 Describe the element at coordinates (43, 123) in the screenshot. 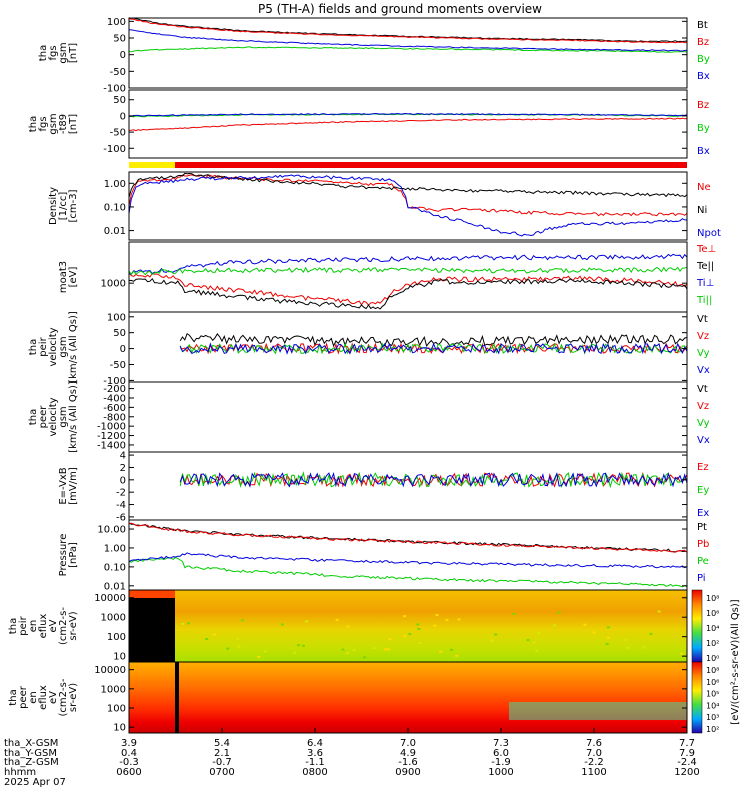

I see `y-axis-label: fgs` at that location.